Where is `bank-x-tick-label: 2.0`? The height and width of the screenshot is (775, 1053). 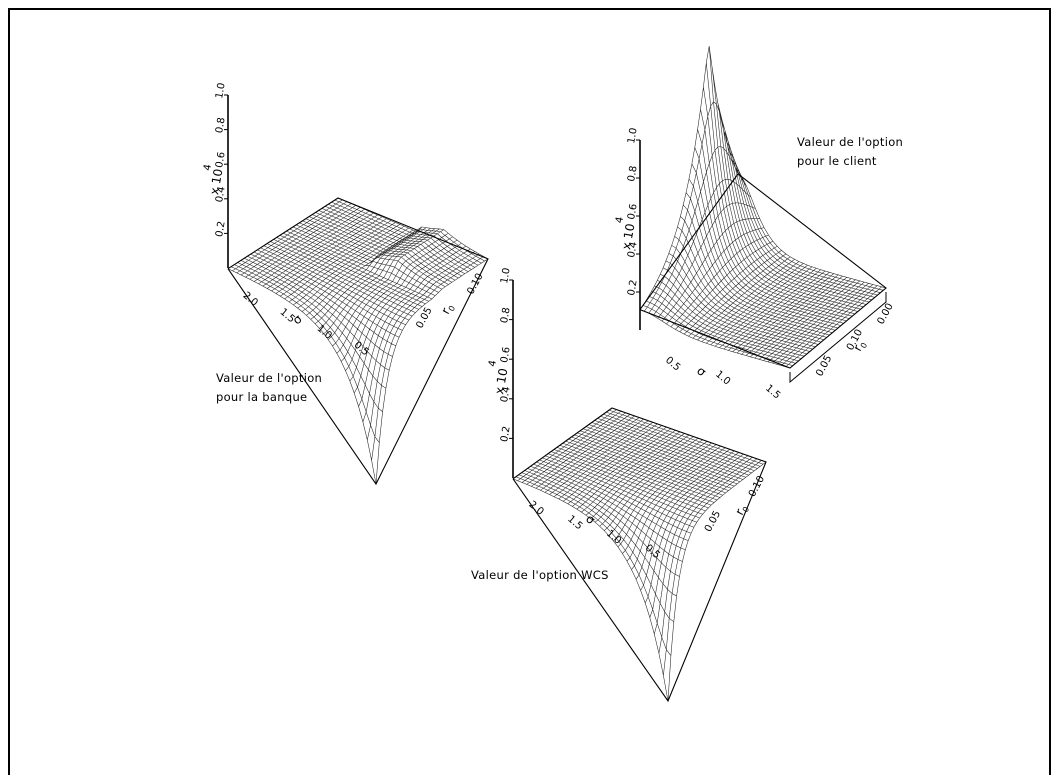 bank-x-tick-label: 2.0 is located at coordinates (250, 299).